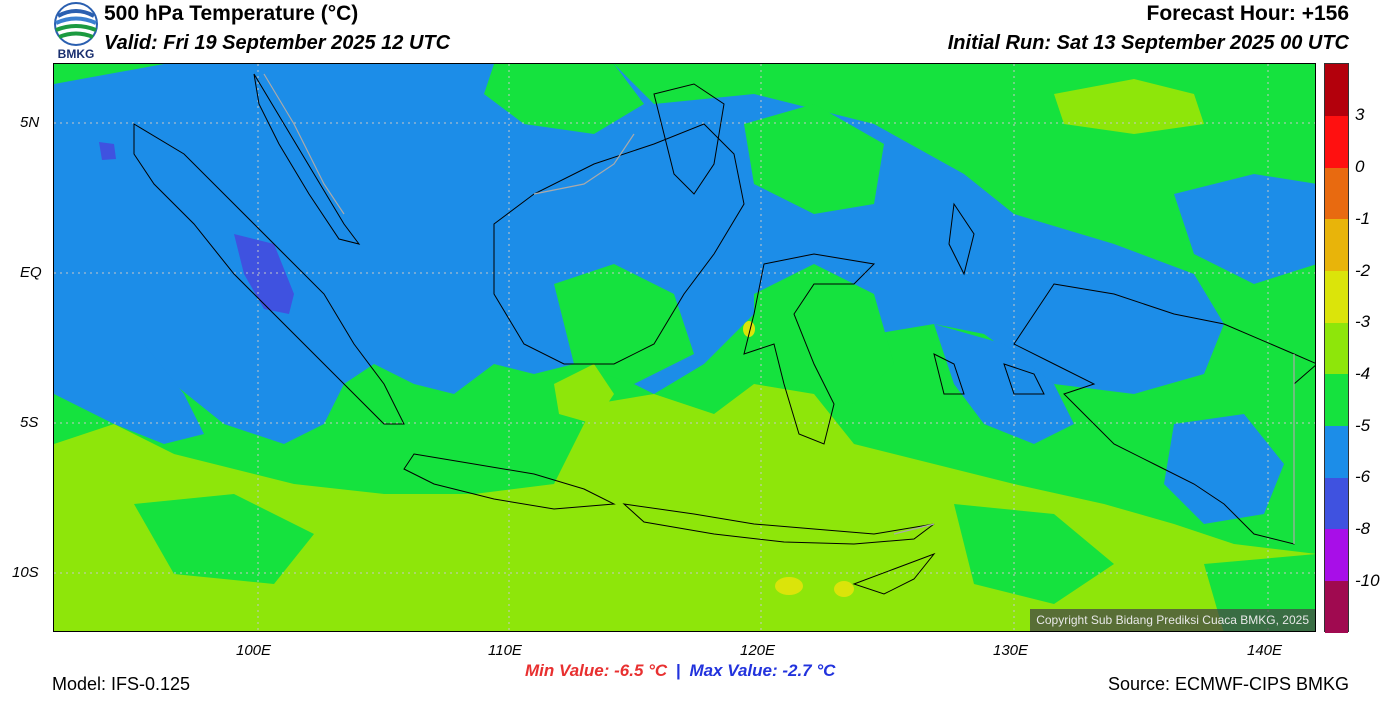  I want to click on lat-label-5n: 5N, so click(30, 122).